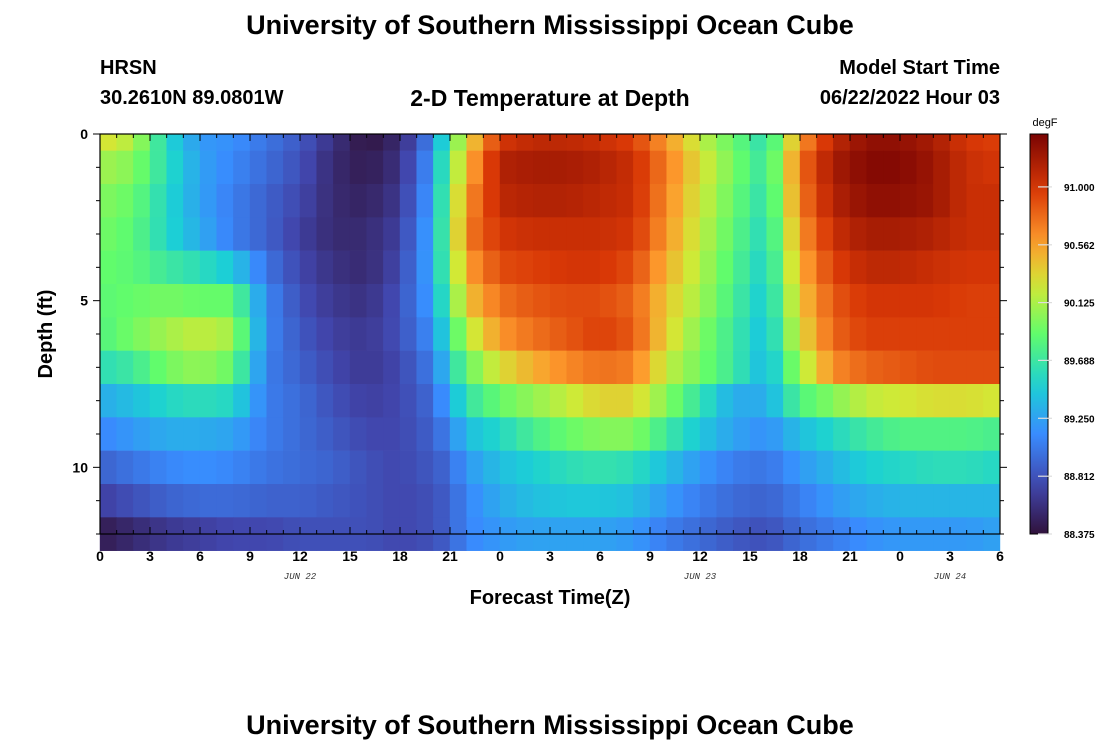 Image resolution: width=1100 pixels, height=750 pixels. Describe the element at coordinates (1079, 477) in the screenshot. I see `colorbar-tick-label: 88.812` at that location.